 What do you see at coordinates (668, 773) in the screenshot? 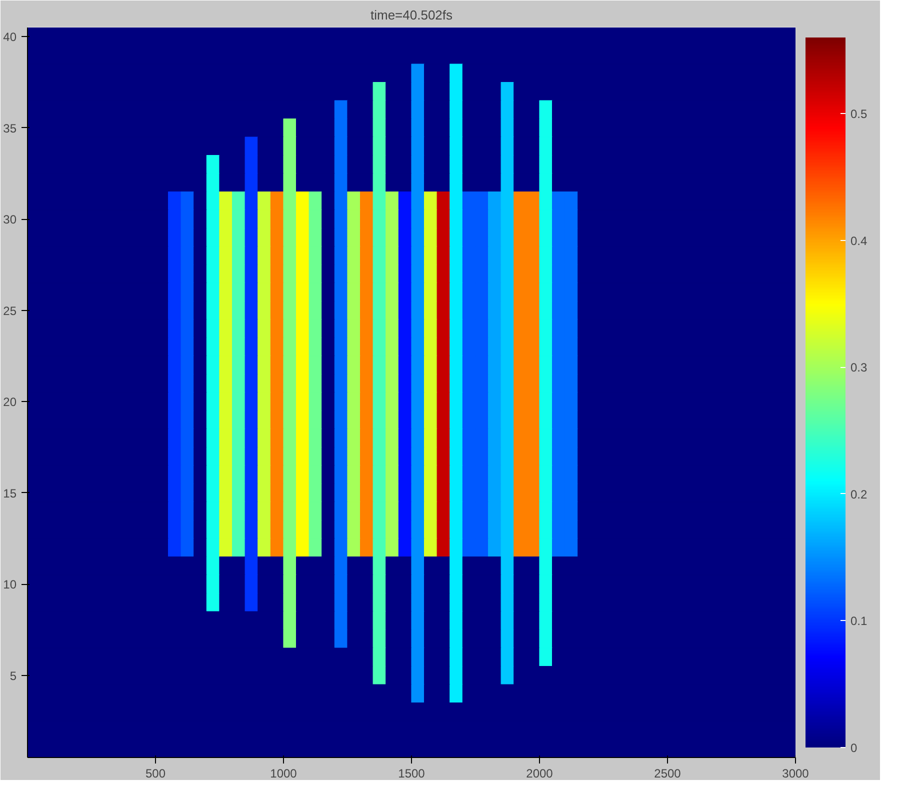
I see `x-tick-label: 2500` at bounding box center [668, 773].